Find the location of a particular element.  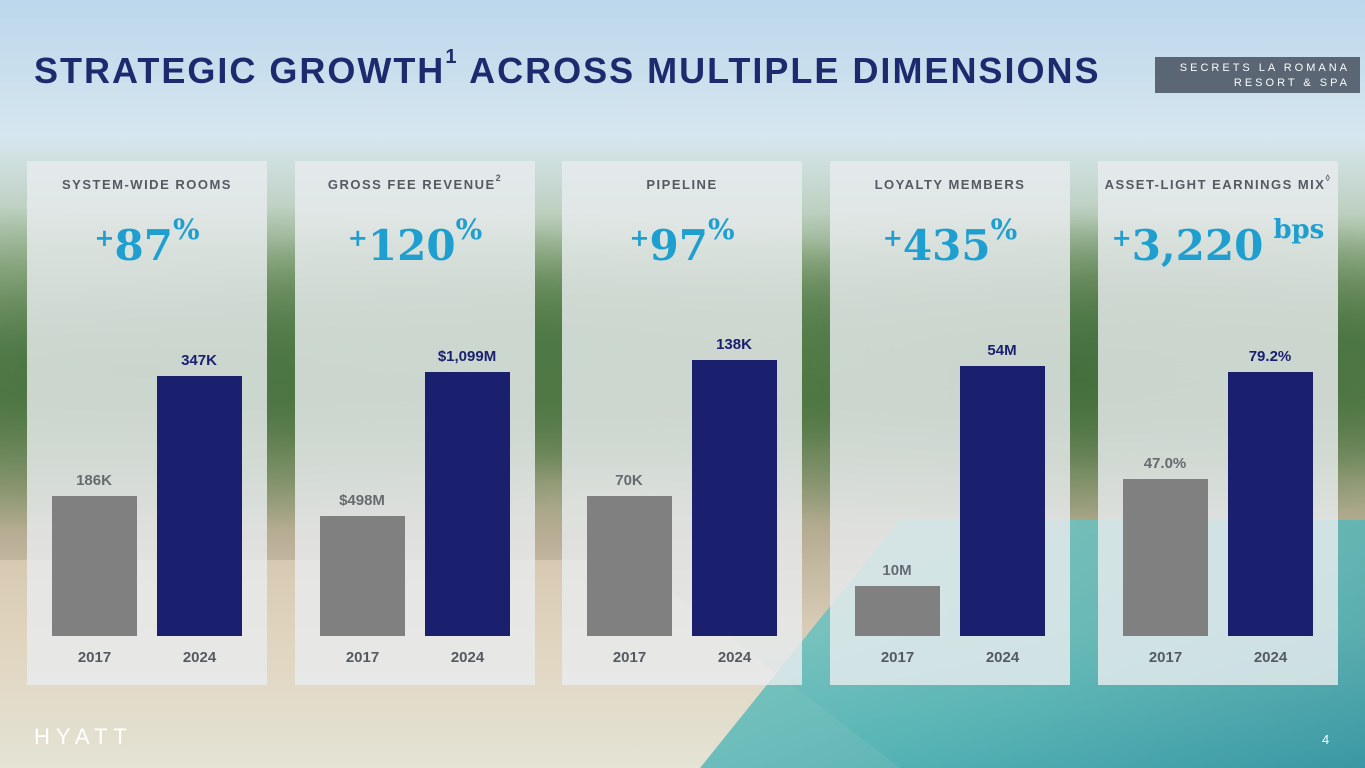

bar-value-label: 54M is located at coordinates (1002, 350).